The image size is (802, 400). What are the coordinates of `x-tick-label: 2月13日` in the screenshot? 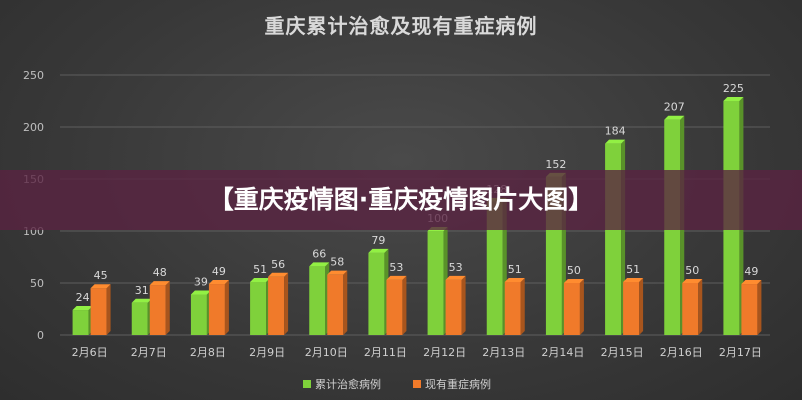 It's located at (503, 352).